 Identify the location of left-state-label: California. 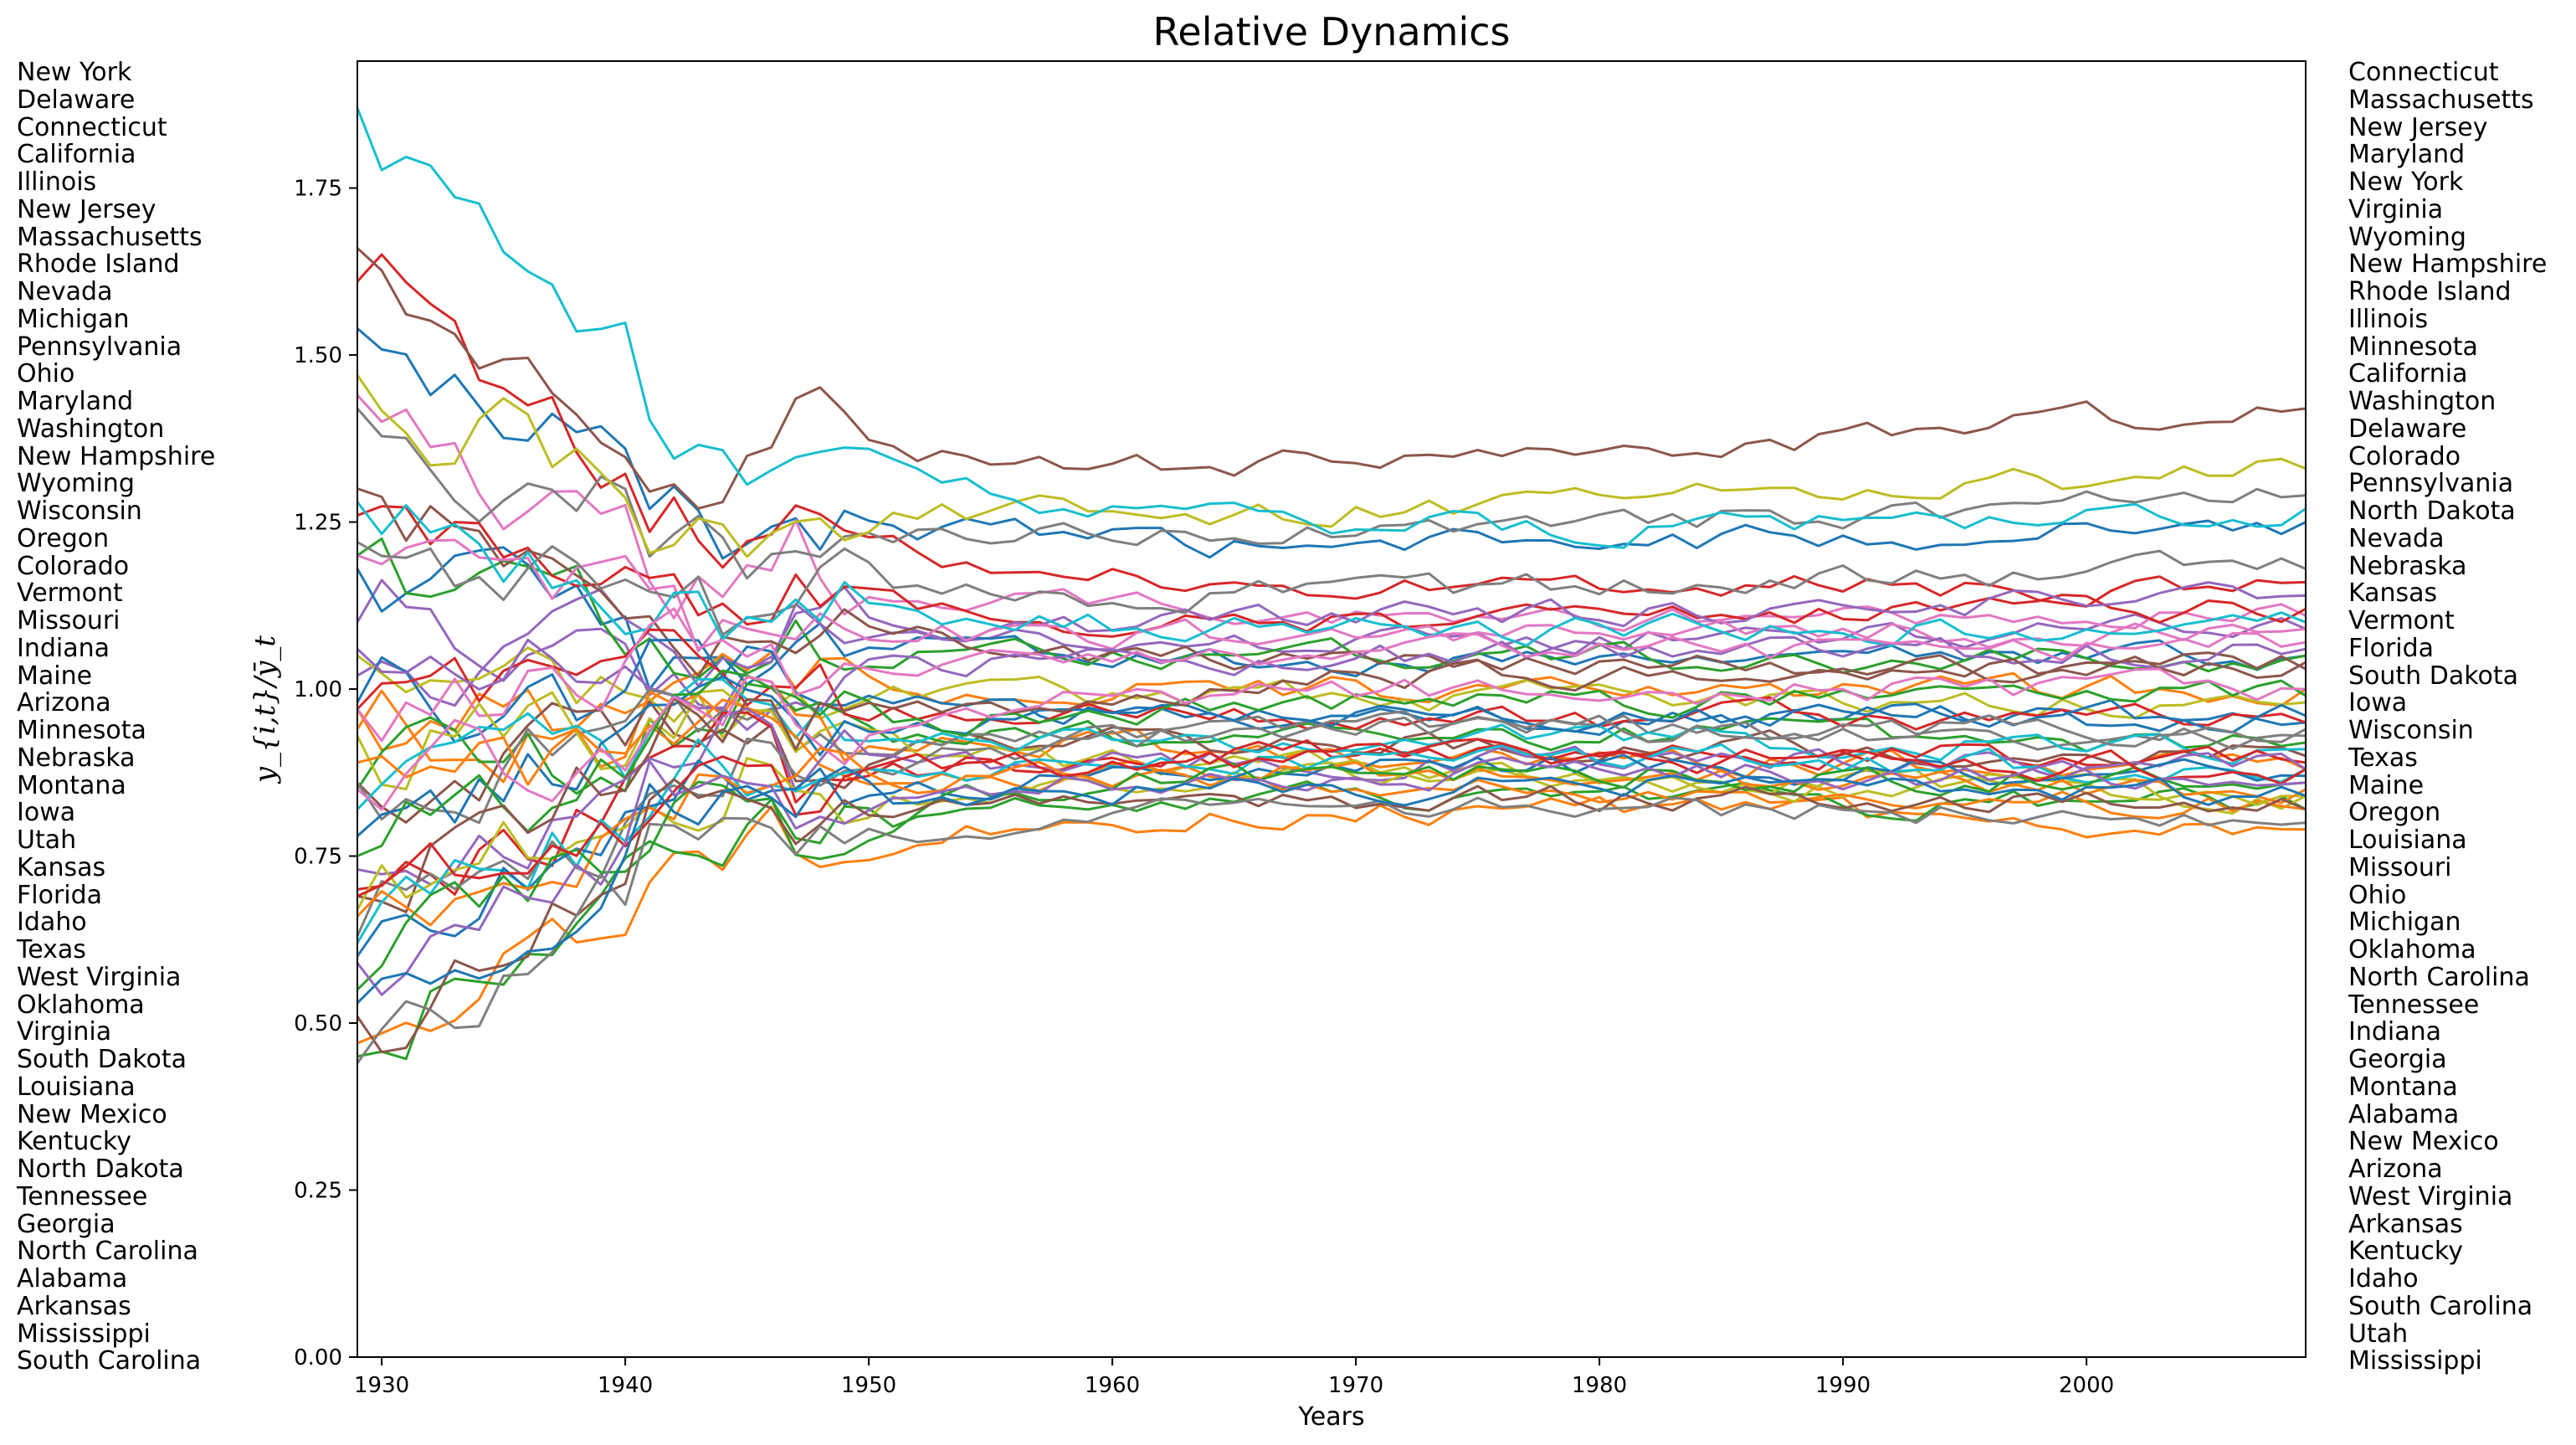
(76, 155).